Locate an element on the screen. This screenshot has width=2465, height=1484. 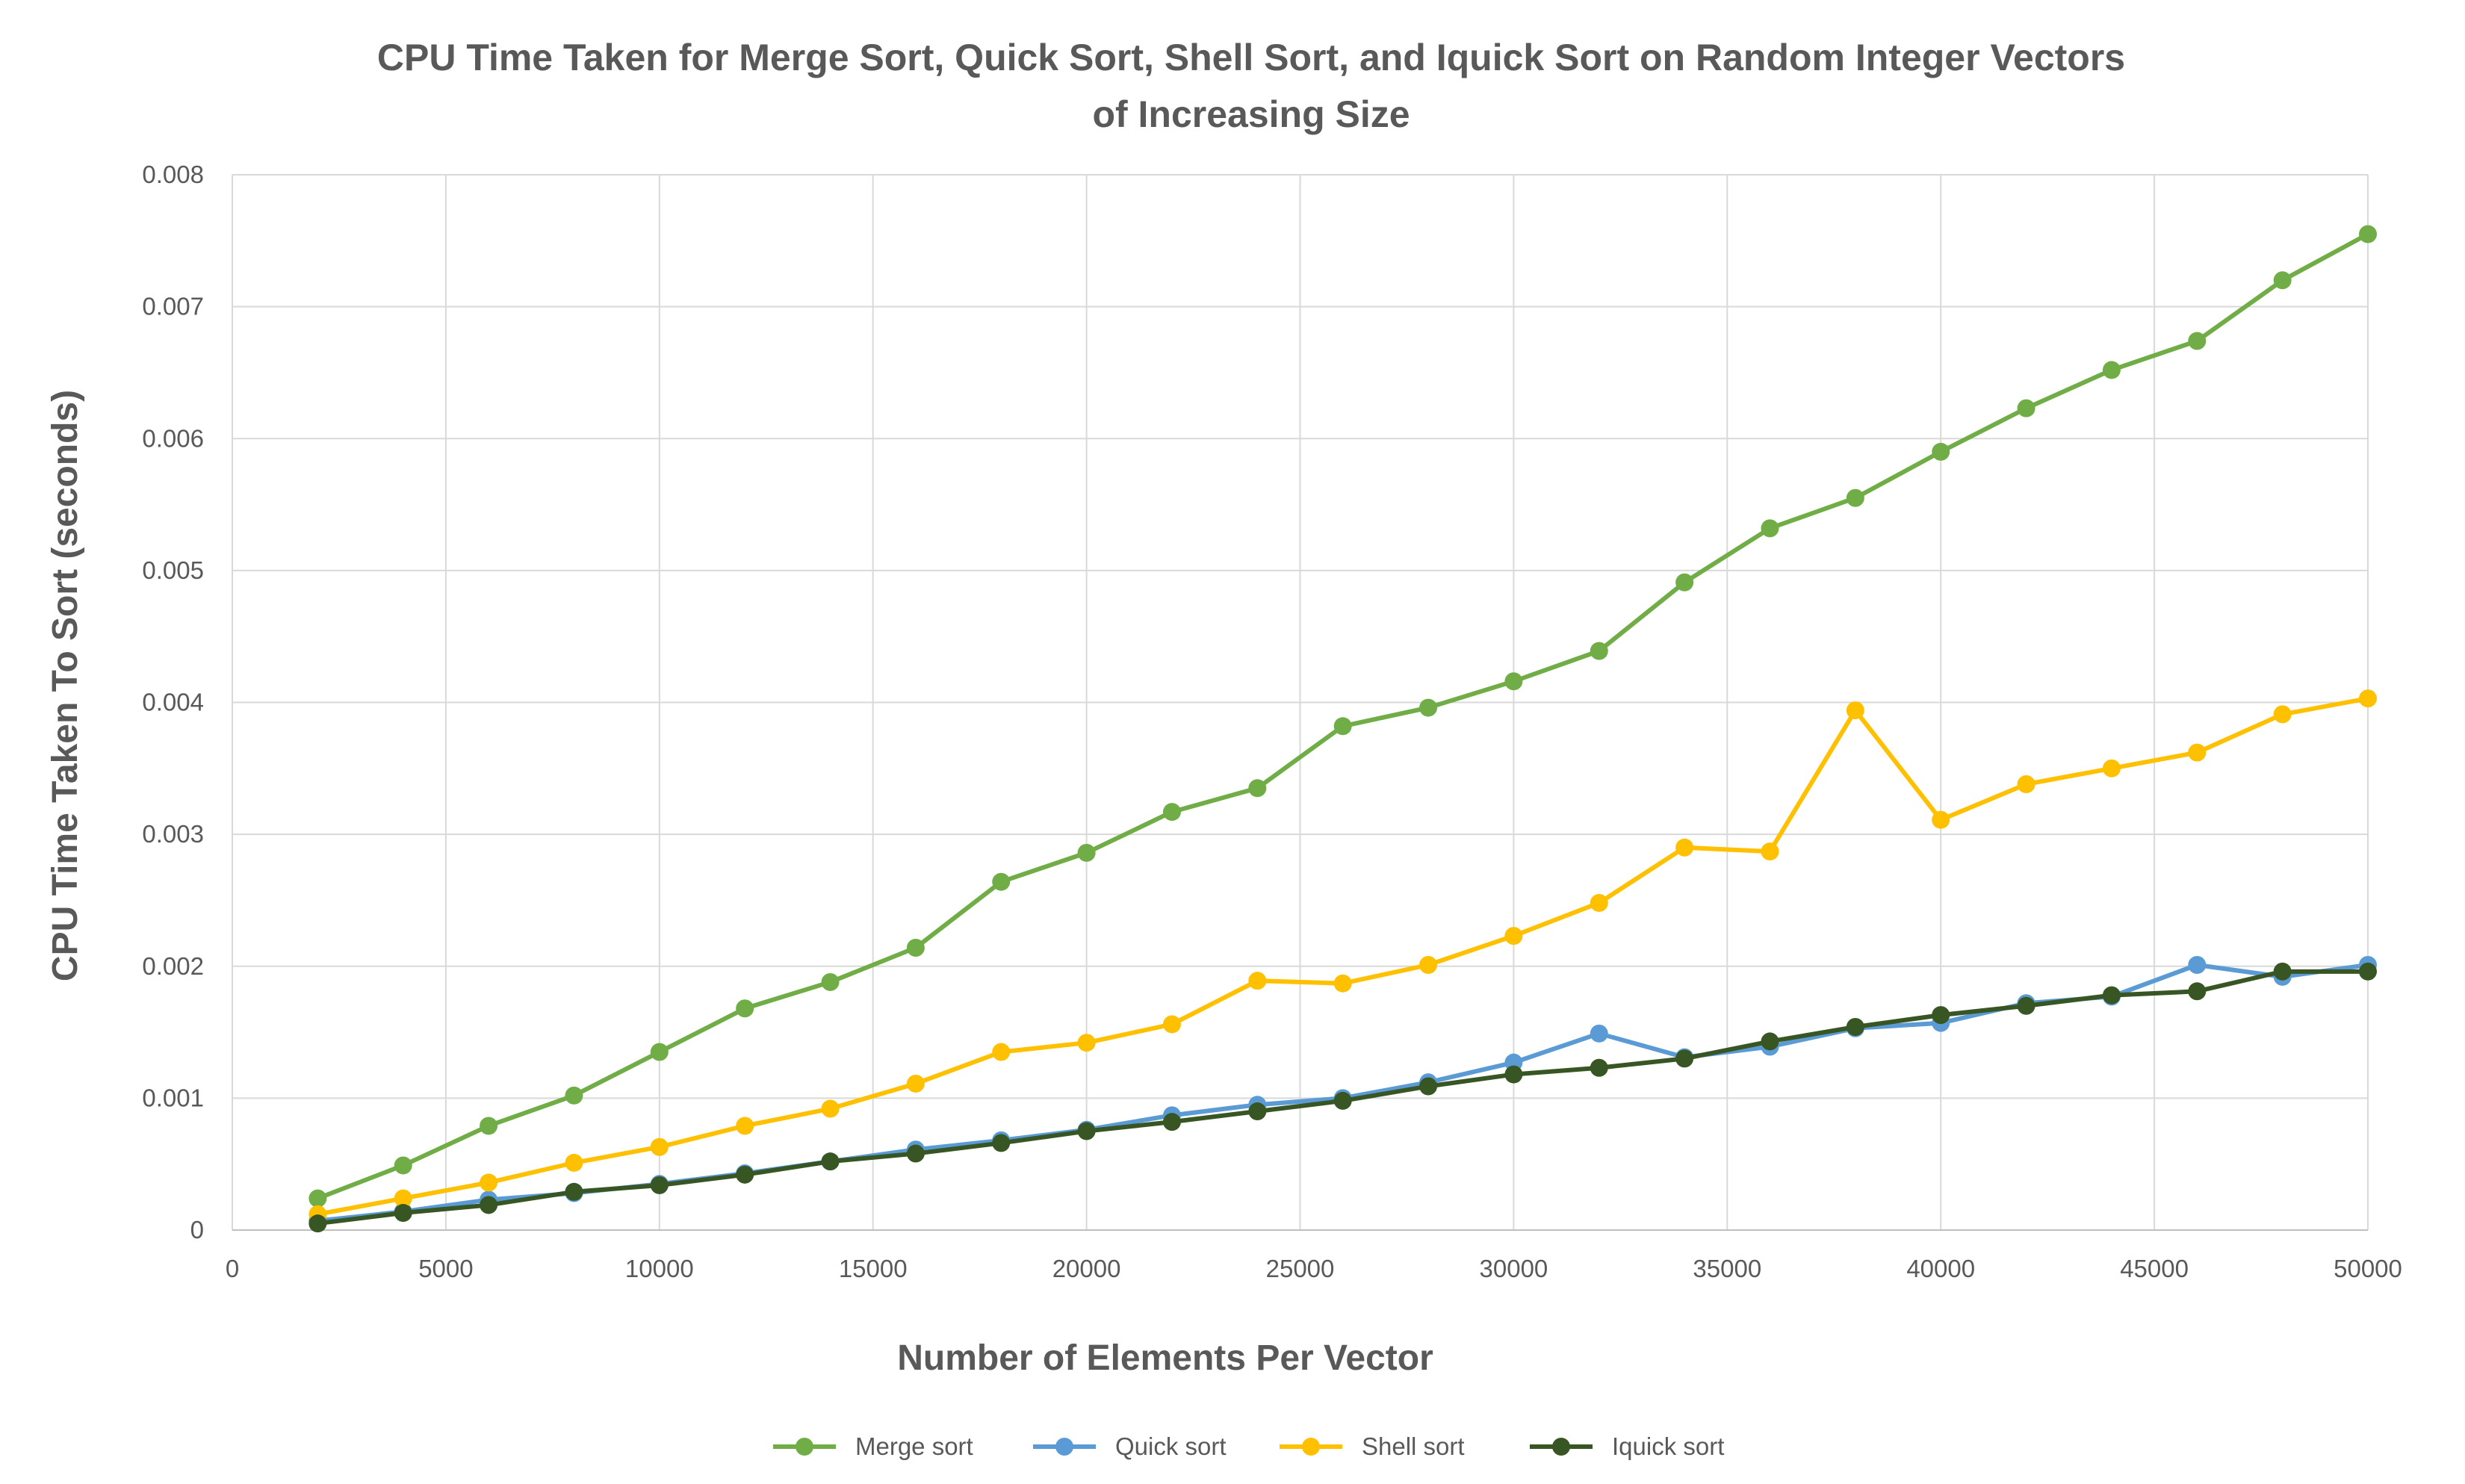
y-tick-label: 0.002 is located at coordinates (173, 966).